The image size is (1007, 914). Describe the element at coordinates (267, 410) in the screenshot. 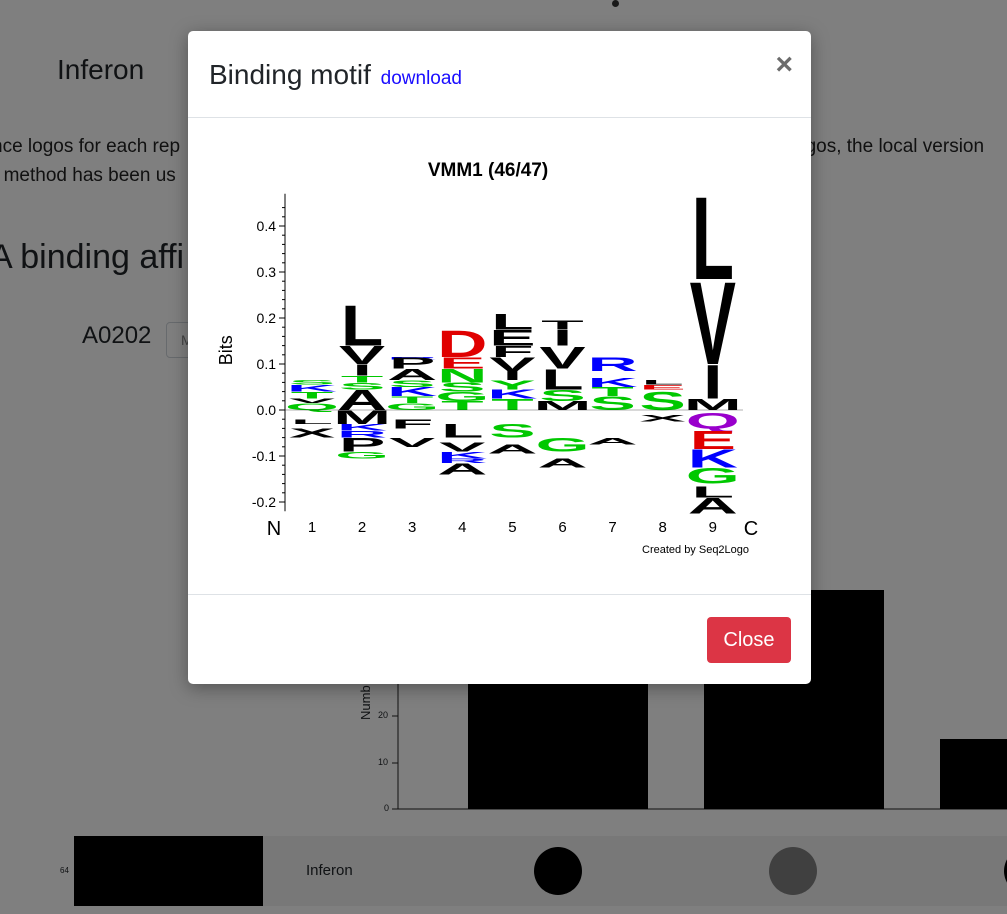

I see `logo-y-tick-label: 0.0` at that location.